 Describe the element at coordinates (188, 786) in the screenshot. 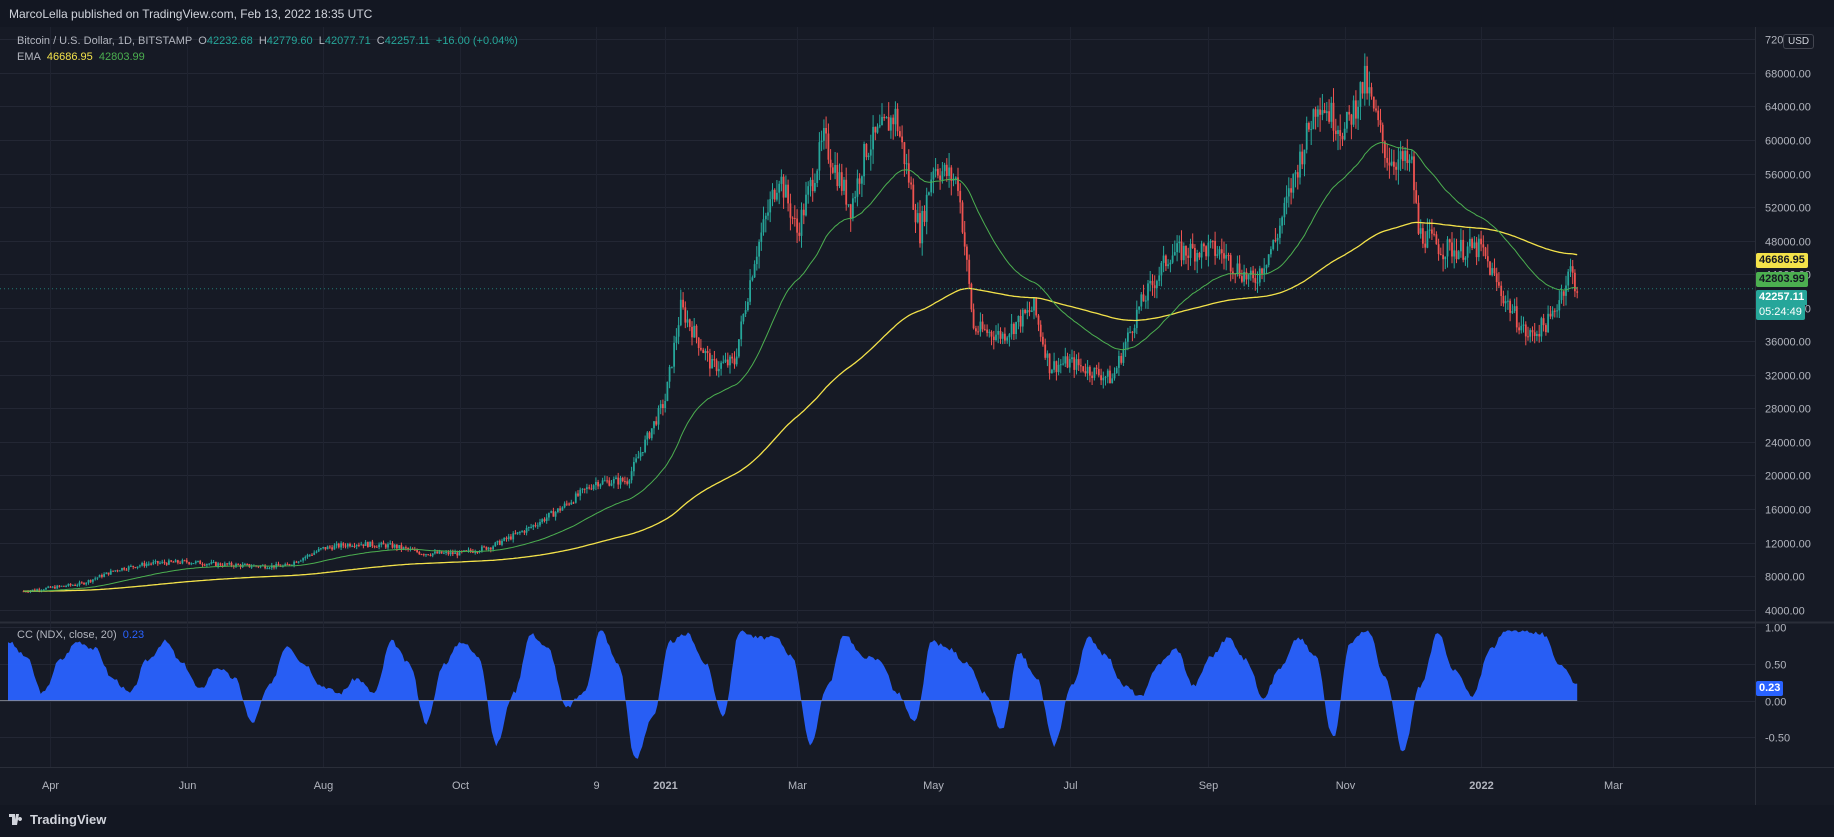

I see `time-tick-label: Jun` at that location.